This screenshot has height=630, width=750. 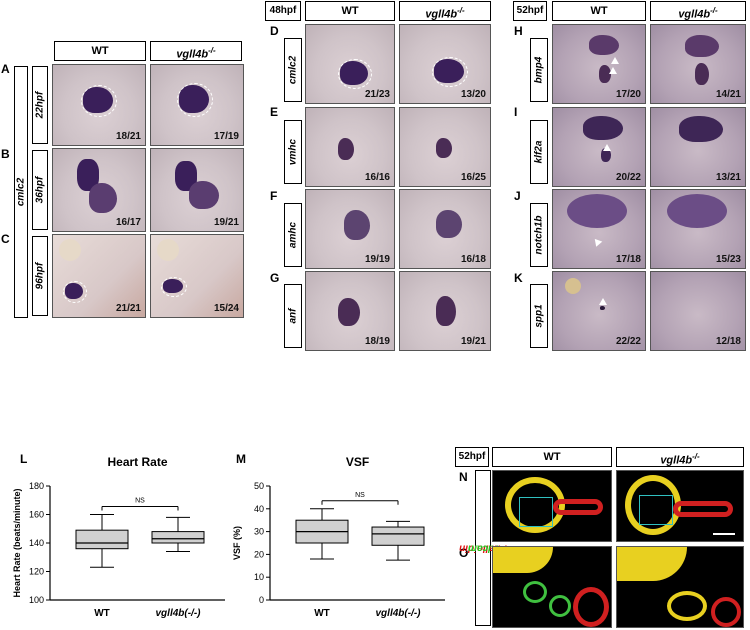 What do you see at coordinates (21, 192) in the screenshot?
I see `left-gene-label: cmlc2` at bounding box center [21, 192].